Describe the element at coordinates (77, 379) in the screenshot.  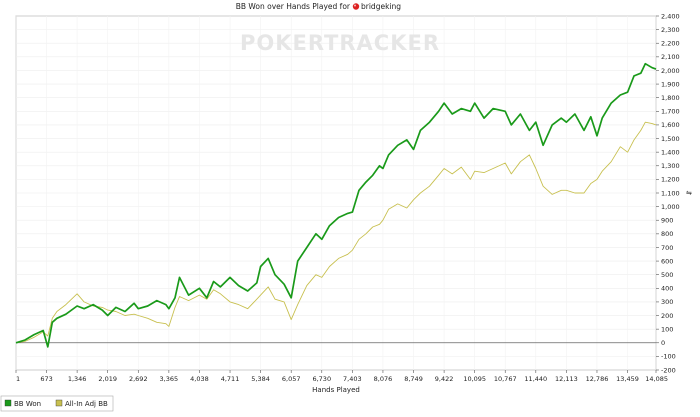
I see `x-tick-label: 1,346` at that location.